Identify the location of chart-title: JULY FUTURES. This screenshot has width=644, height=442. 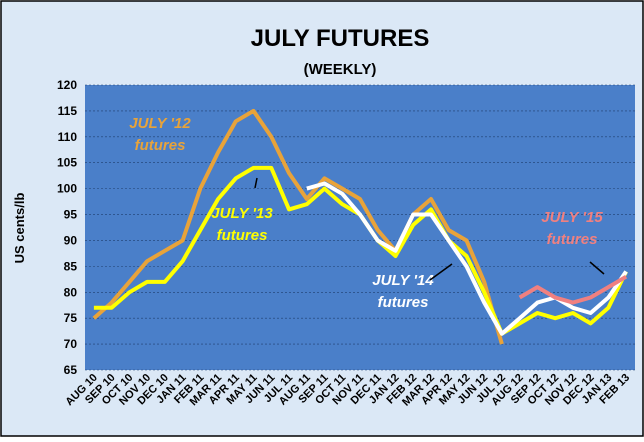
(340, 38).